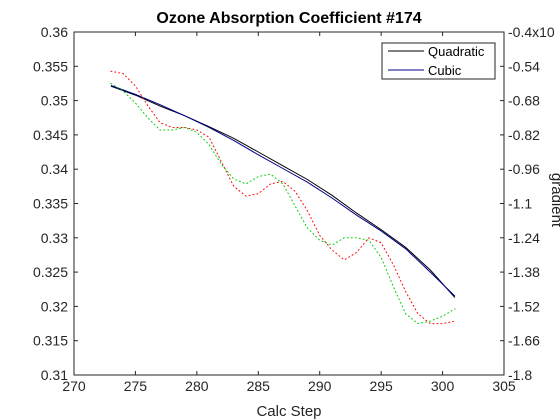  What do you see at coordinates (524, 66) in the screenshot?
I see `y2-tick-label: -0.54` at bounding box center [524, 66].